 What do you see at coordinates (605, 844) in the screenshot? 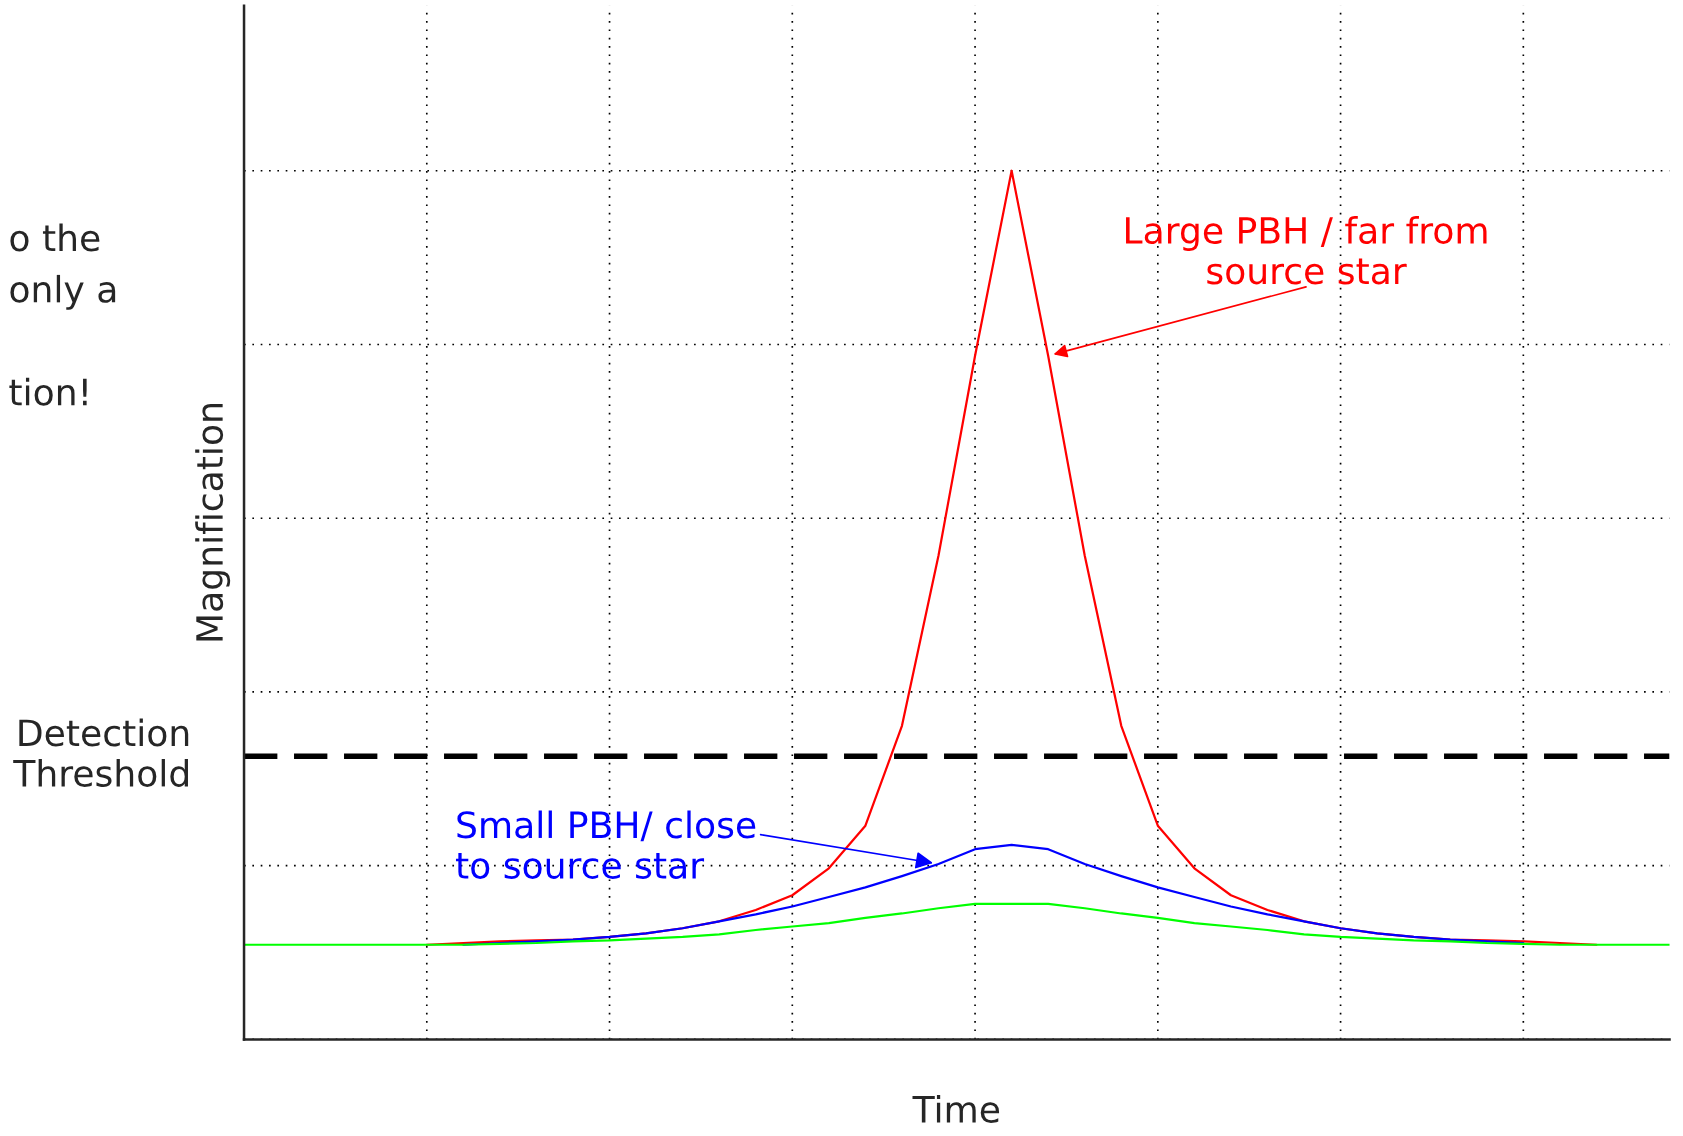
I see `annotation: Small PBH/ close to source star` at bounding box center [605, 844].